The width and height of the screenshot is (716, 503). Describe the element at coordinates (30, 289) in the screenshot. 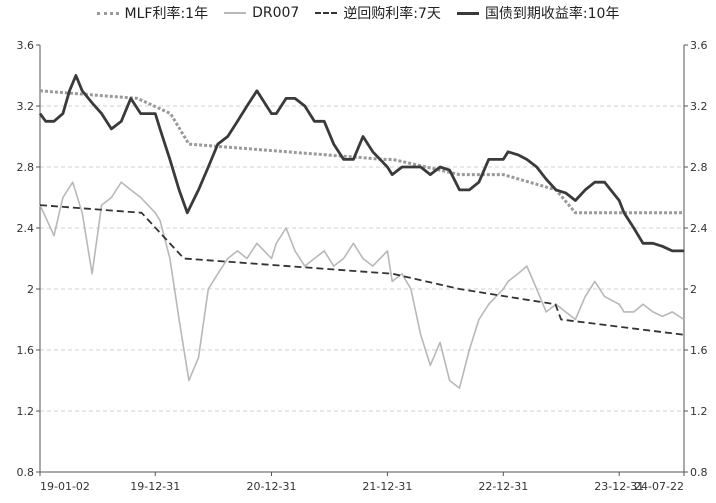

I see `y-tick-label-left: 2` at that location.